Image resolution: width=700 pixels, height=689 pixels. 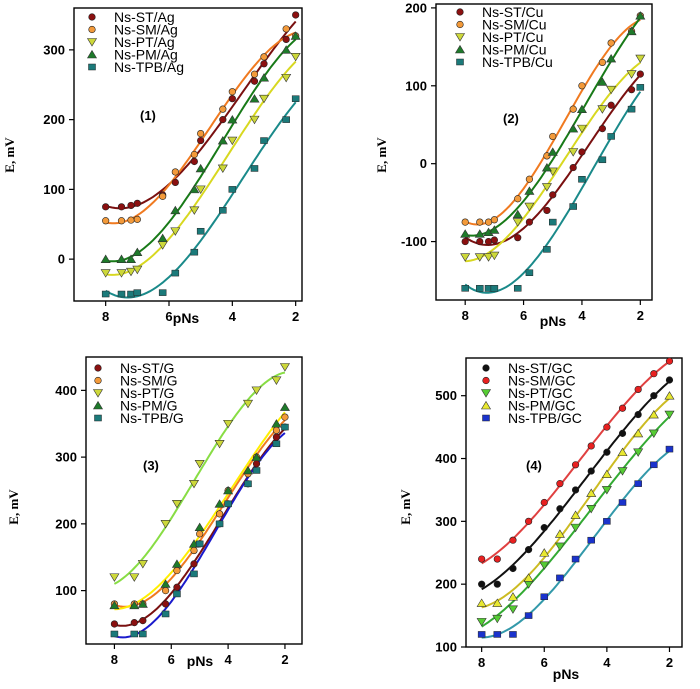 What do you see at coordinates (517, 62) in the screenshot?
I see `legend-entry-5: Ns-TPB/Cu` at bounding box center [517, 62].